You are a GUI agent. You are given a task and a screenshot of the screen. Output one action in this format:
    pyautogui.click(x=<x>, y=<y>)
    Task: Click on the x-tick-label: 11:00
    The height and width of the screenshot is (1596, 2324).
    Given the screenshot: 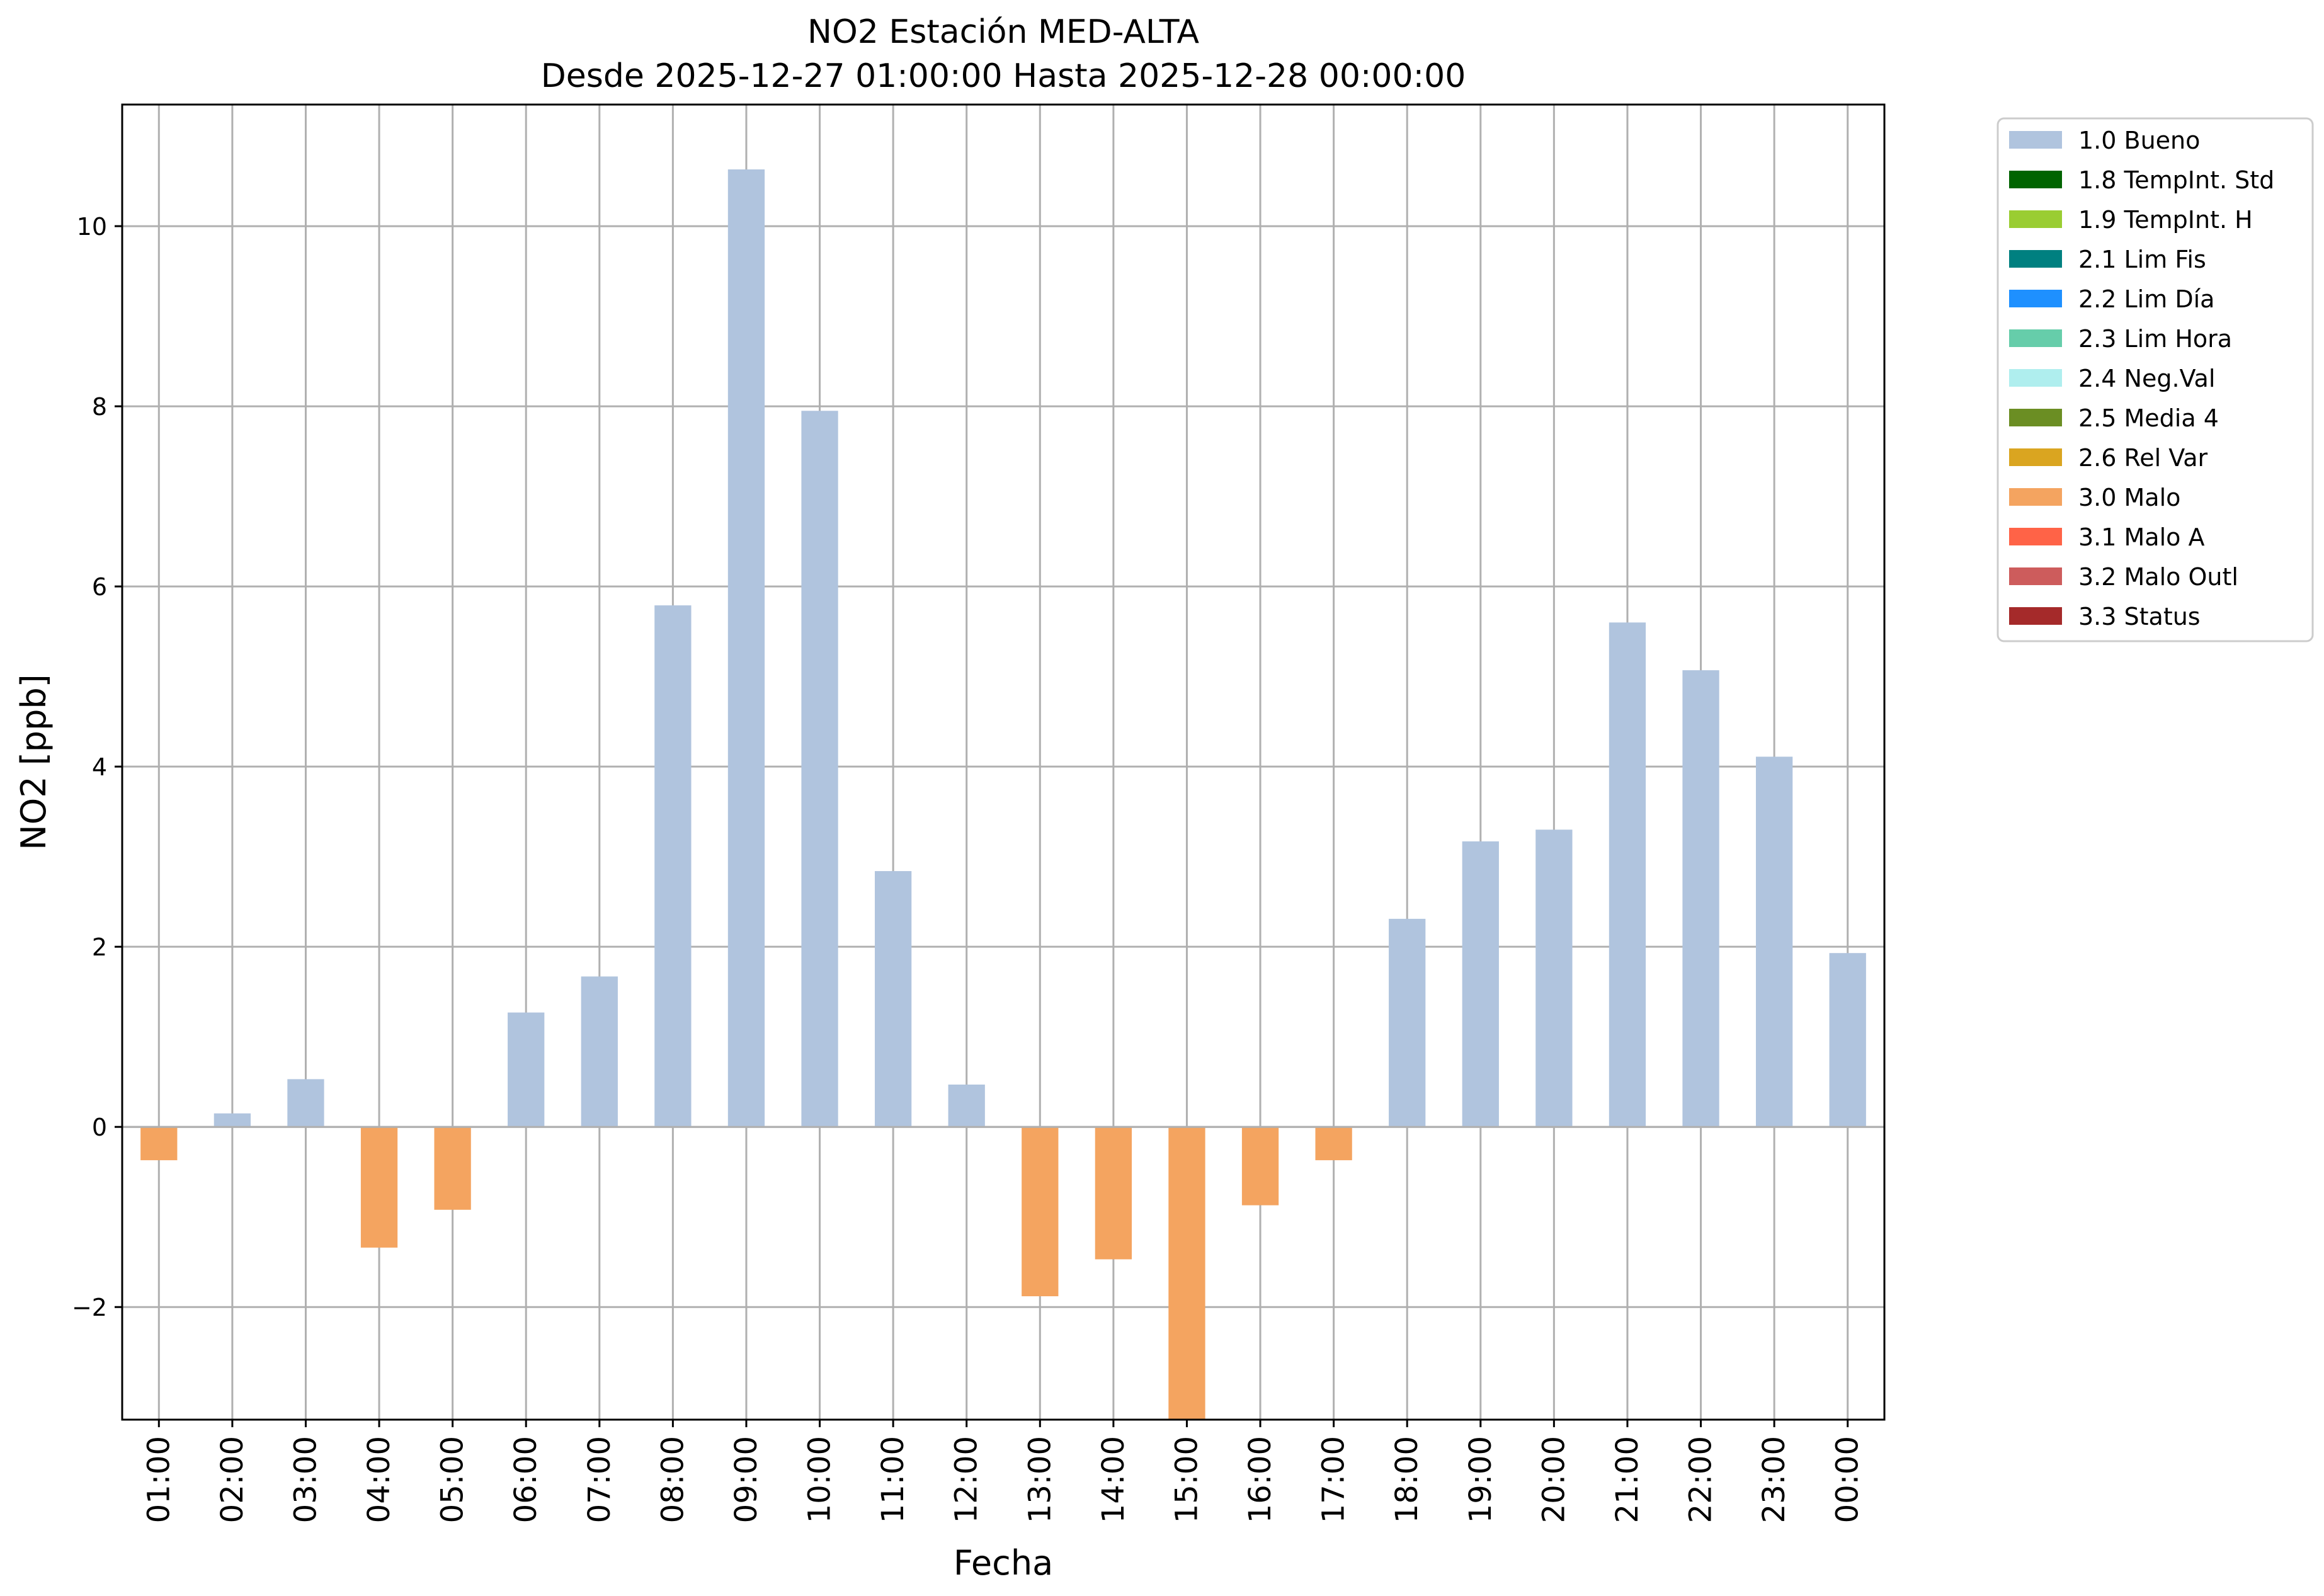 What is the action you would take?
    pyautogui.click(x=893, y=1479)
    